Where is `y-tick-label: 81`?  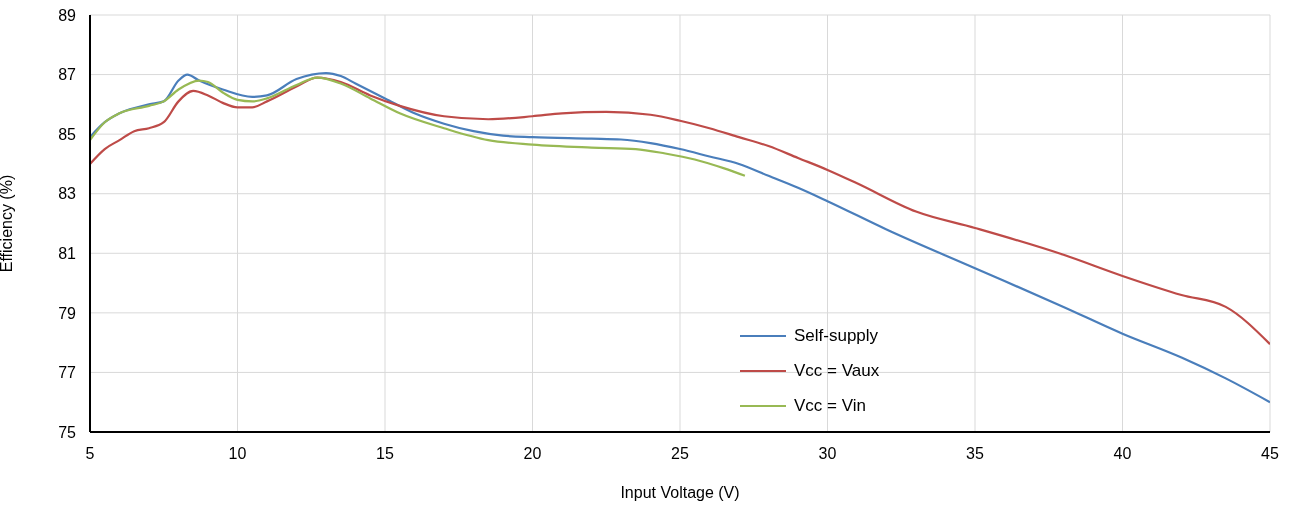
y-tick-label: 81 is located at coordinates (67, 253).